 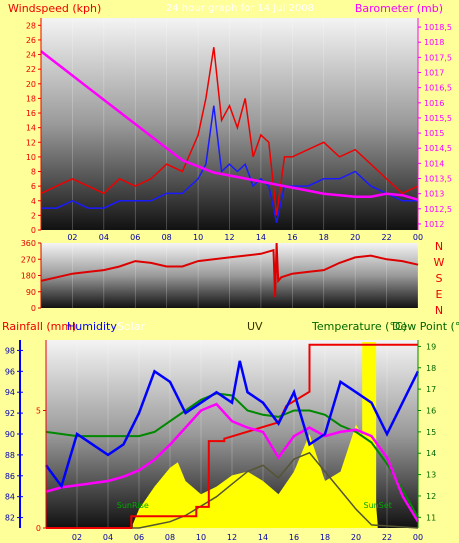 I want to click on barometer-tick-label: 1014, so click(x=434, y=163).